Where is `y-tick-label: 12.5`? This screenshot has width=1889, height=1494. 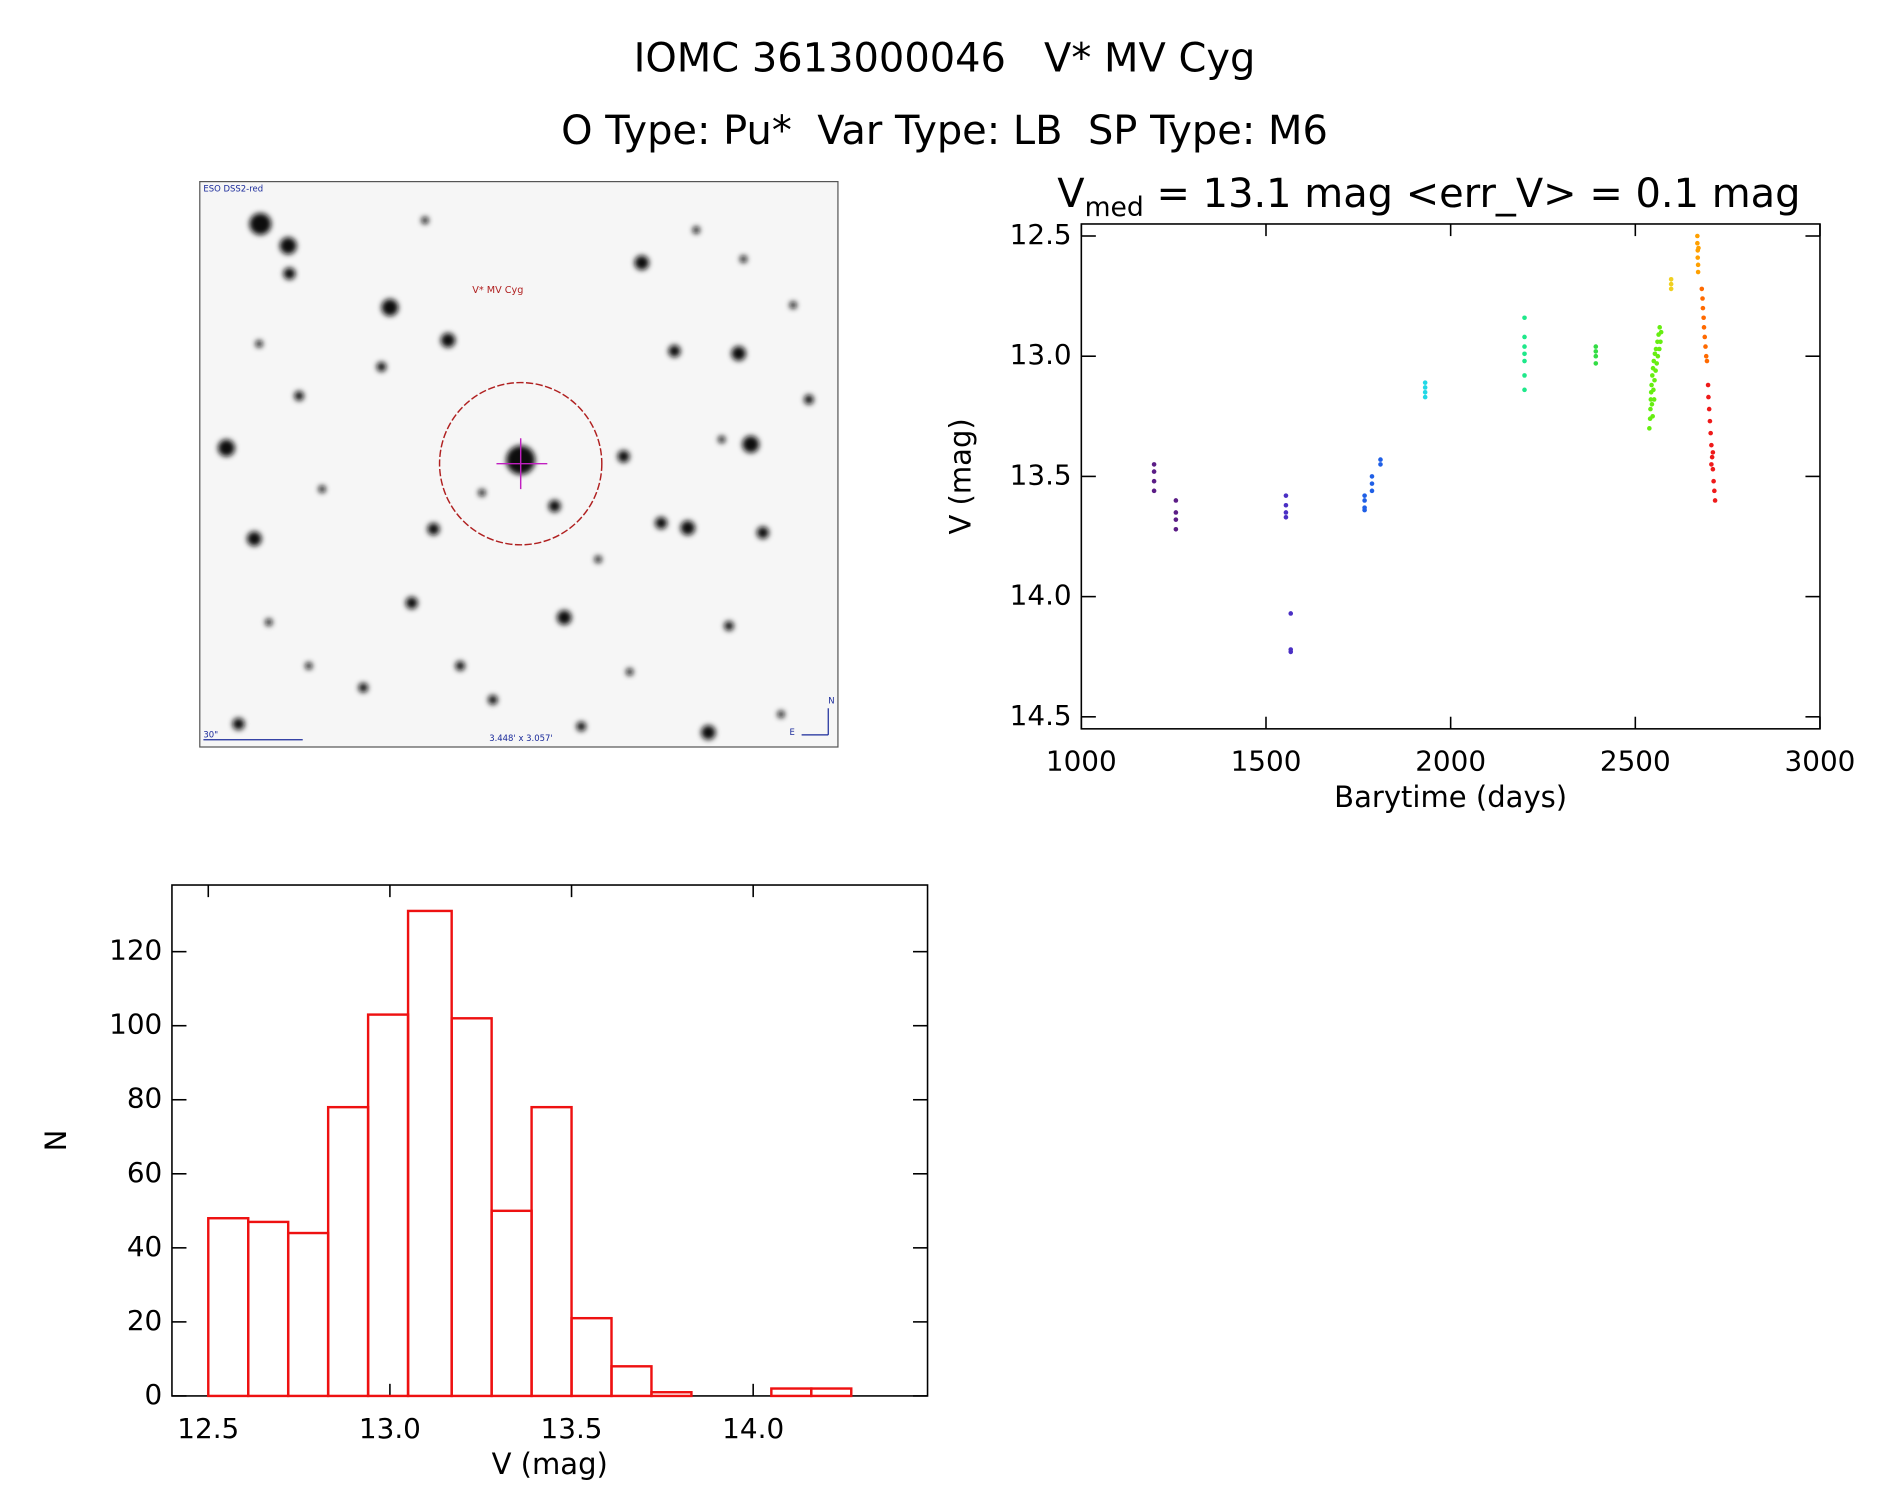
y-tick-label: 12.5 is located at coordinates (1041, 234).